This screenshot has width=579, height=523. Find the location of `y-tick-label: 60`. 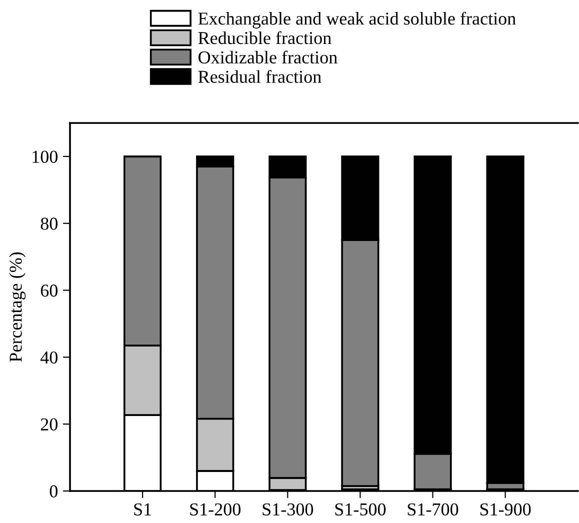

y-tick-label: 60 is located at coordinates (49, 290).